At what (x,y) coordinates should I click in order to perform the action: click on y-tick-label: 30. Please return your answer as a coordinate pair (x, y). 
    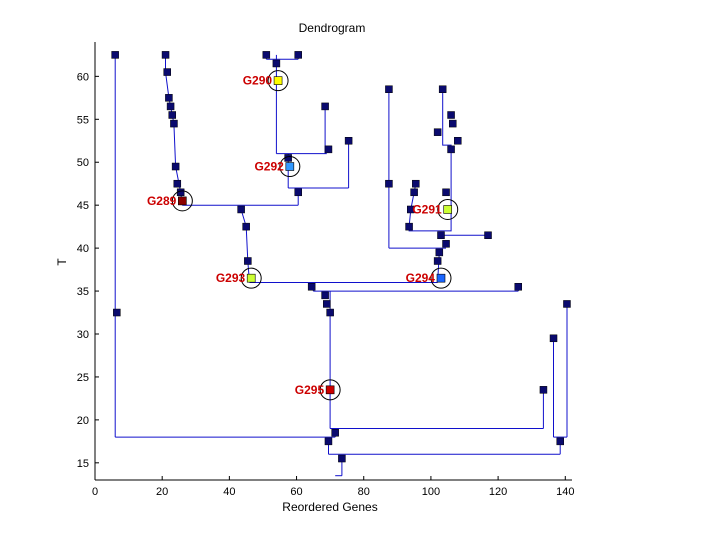
    Looking at the image, I should click on (83, 335).